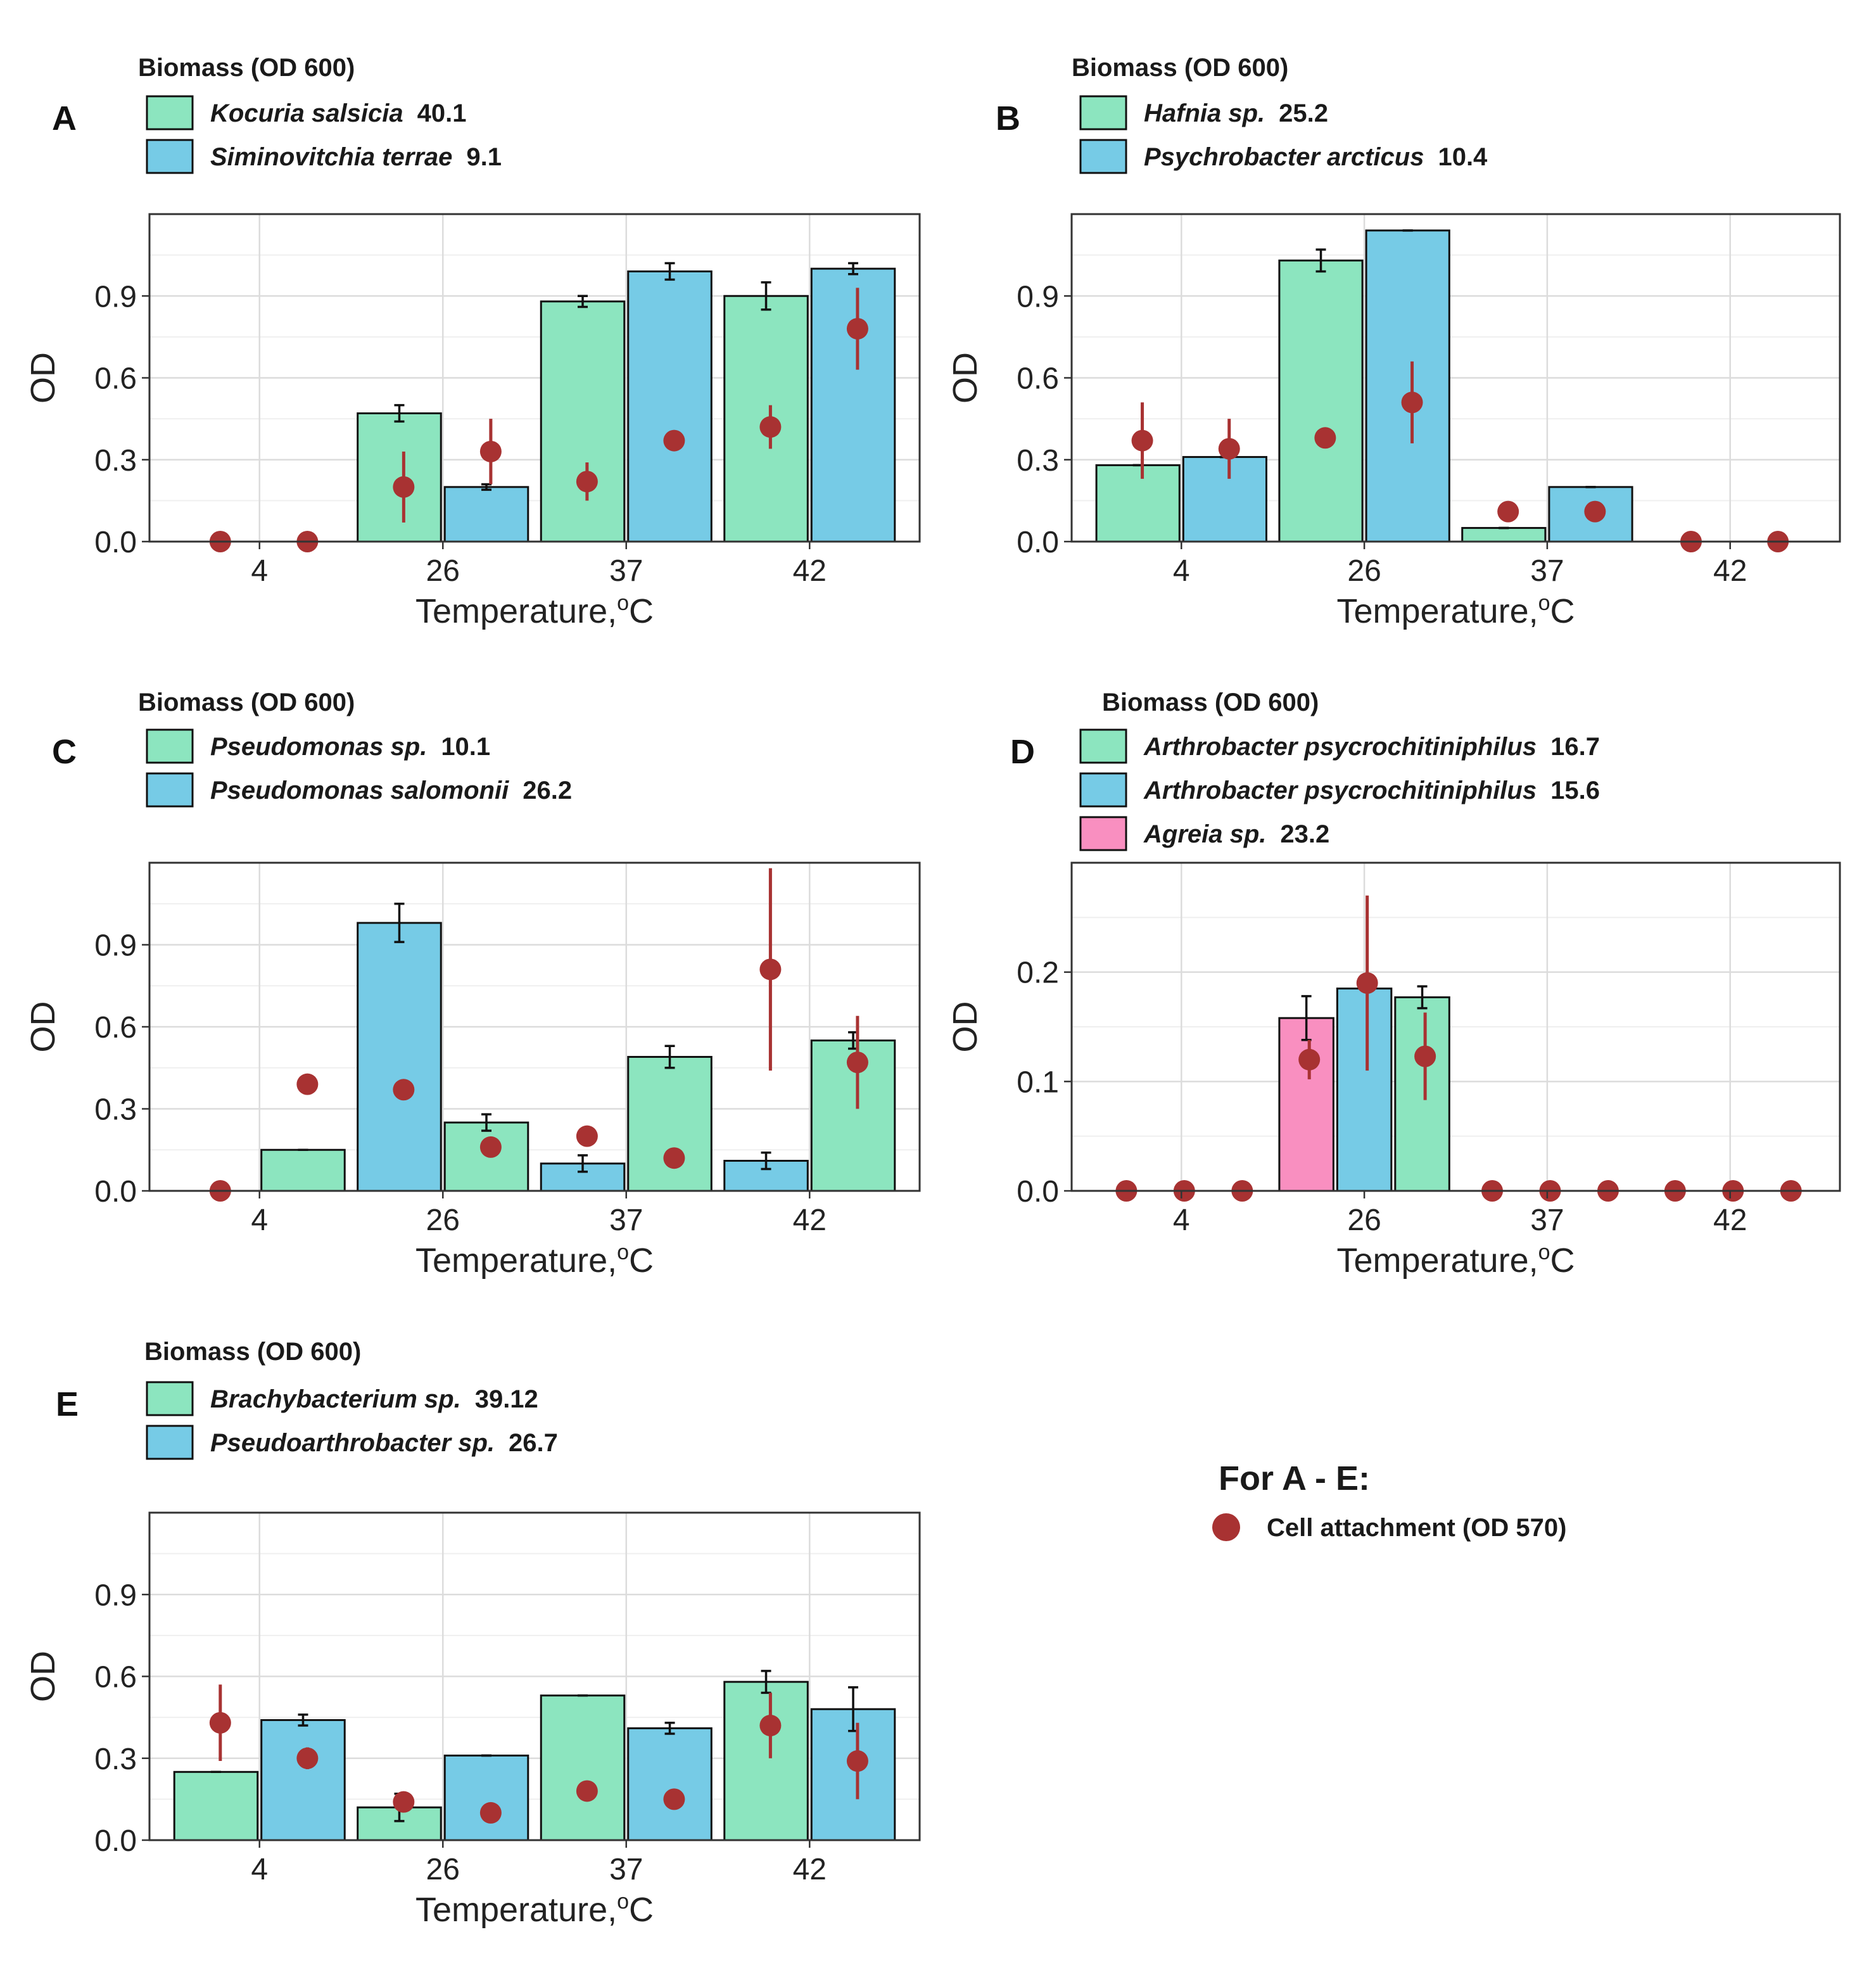  I want to click on legend-value: 39.12, so click(507, 1399).